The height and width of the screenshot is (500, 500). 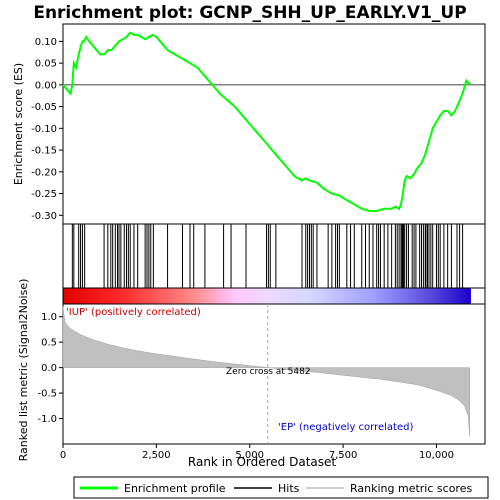 What do you see at coordinates (49, 317) in the screenshot?
I see `metric-y-tick-label: 1.0` at bounding box center [49, 317].